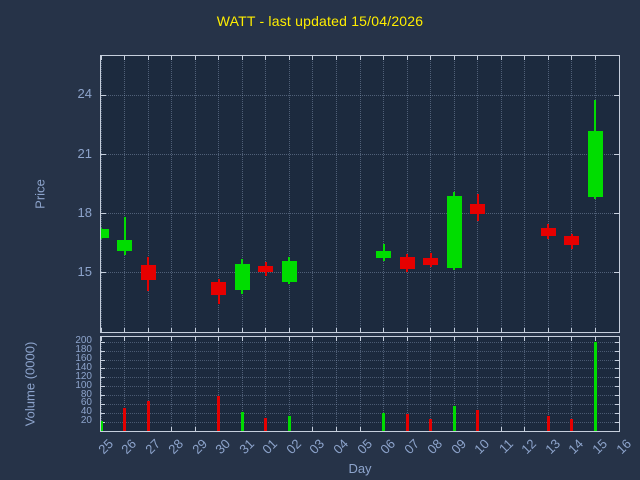 The image size is (640, 480). I want to click on x-tick-label: 28, so click(176, 446).